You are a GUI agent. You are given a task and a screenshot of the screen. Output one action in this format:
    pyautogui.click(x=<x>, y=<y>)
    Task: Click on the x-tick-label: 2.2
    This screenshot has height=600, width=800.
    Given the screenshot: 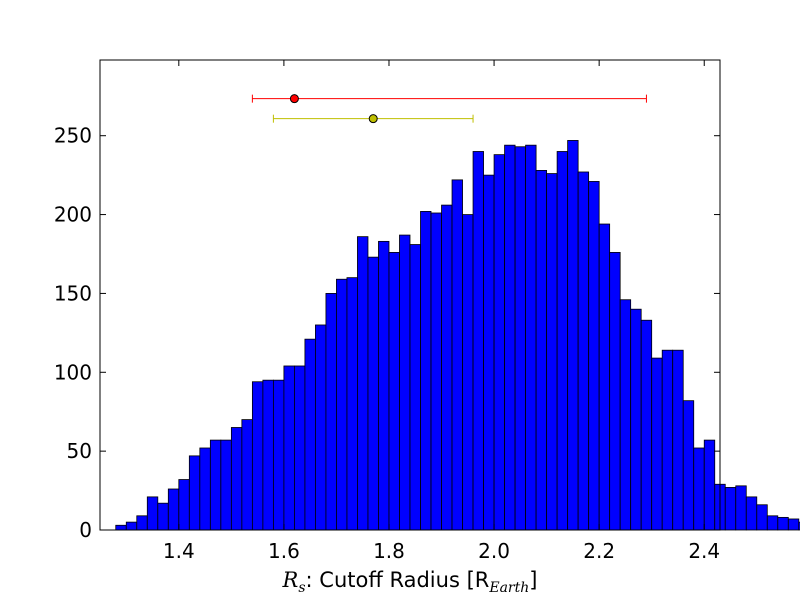 What is the action you would take?
    pyautogui.click(x=599, y=551)
    